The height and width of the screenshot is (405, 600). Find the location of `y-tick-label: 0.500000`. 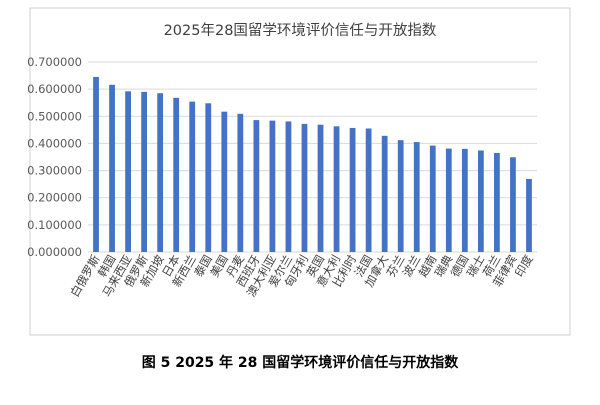

y-tick-label: 0.500000 is located at coordinates (54, 116).